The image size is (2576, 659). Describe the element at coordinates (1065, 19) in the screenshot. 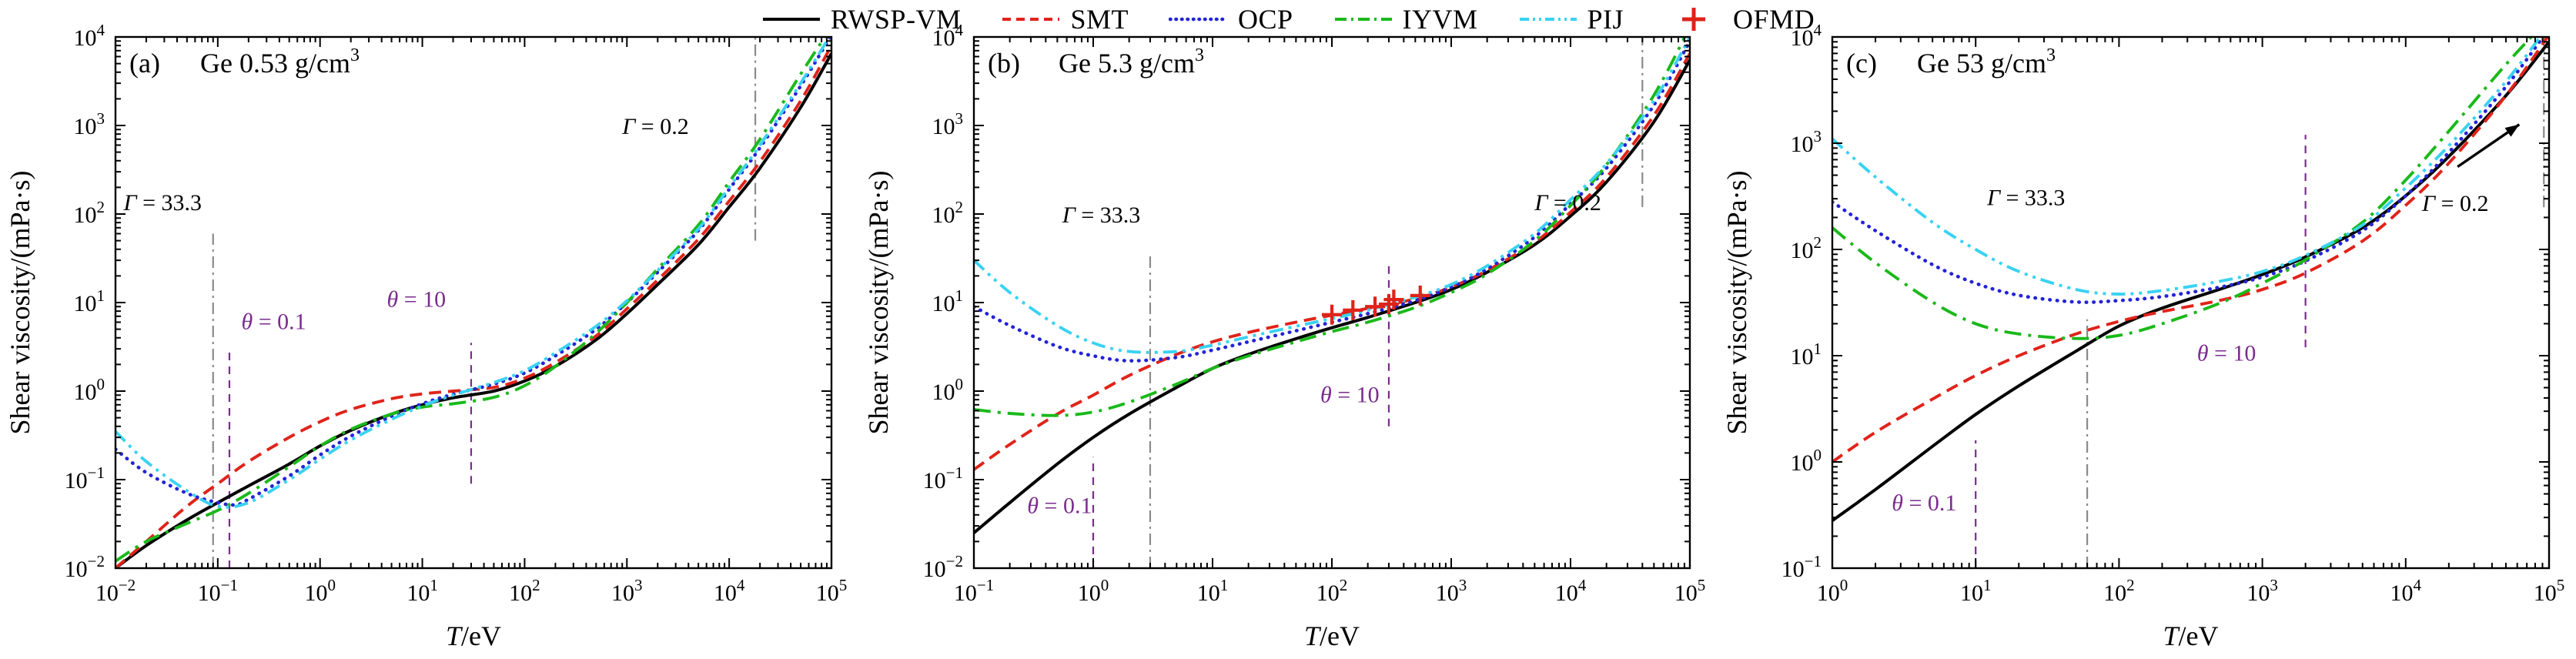

I see `legend-item-smt: SMT` at that location.